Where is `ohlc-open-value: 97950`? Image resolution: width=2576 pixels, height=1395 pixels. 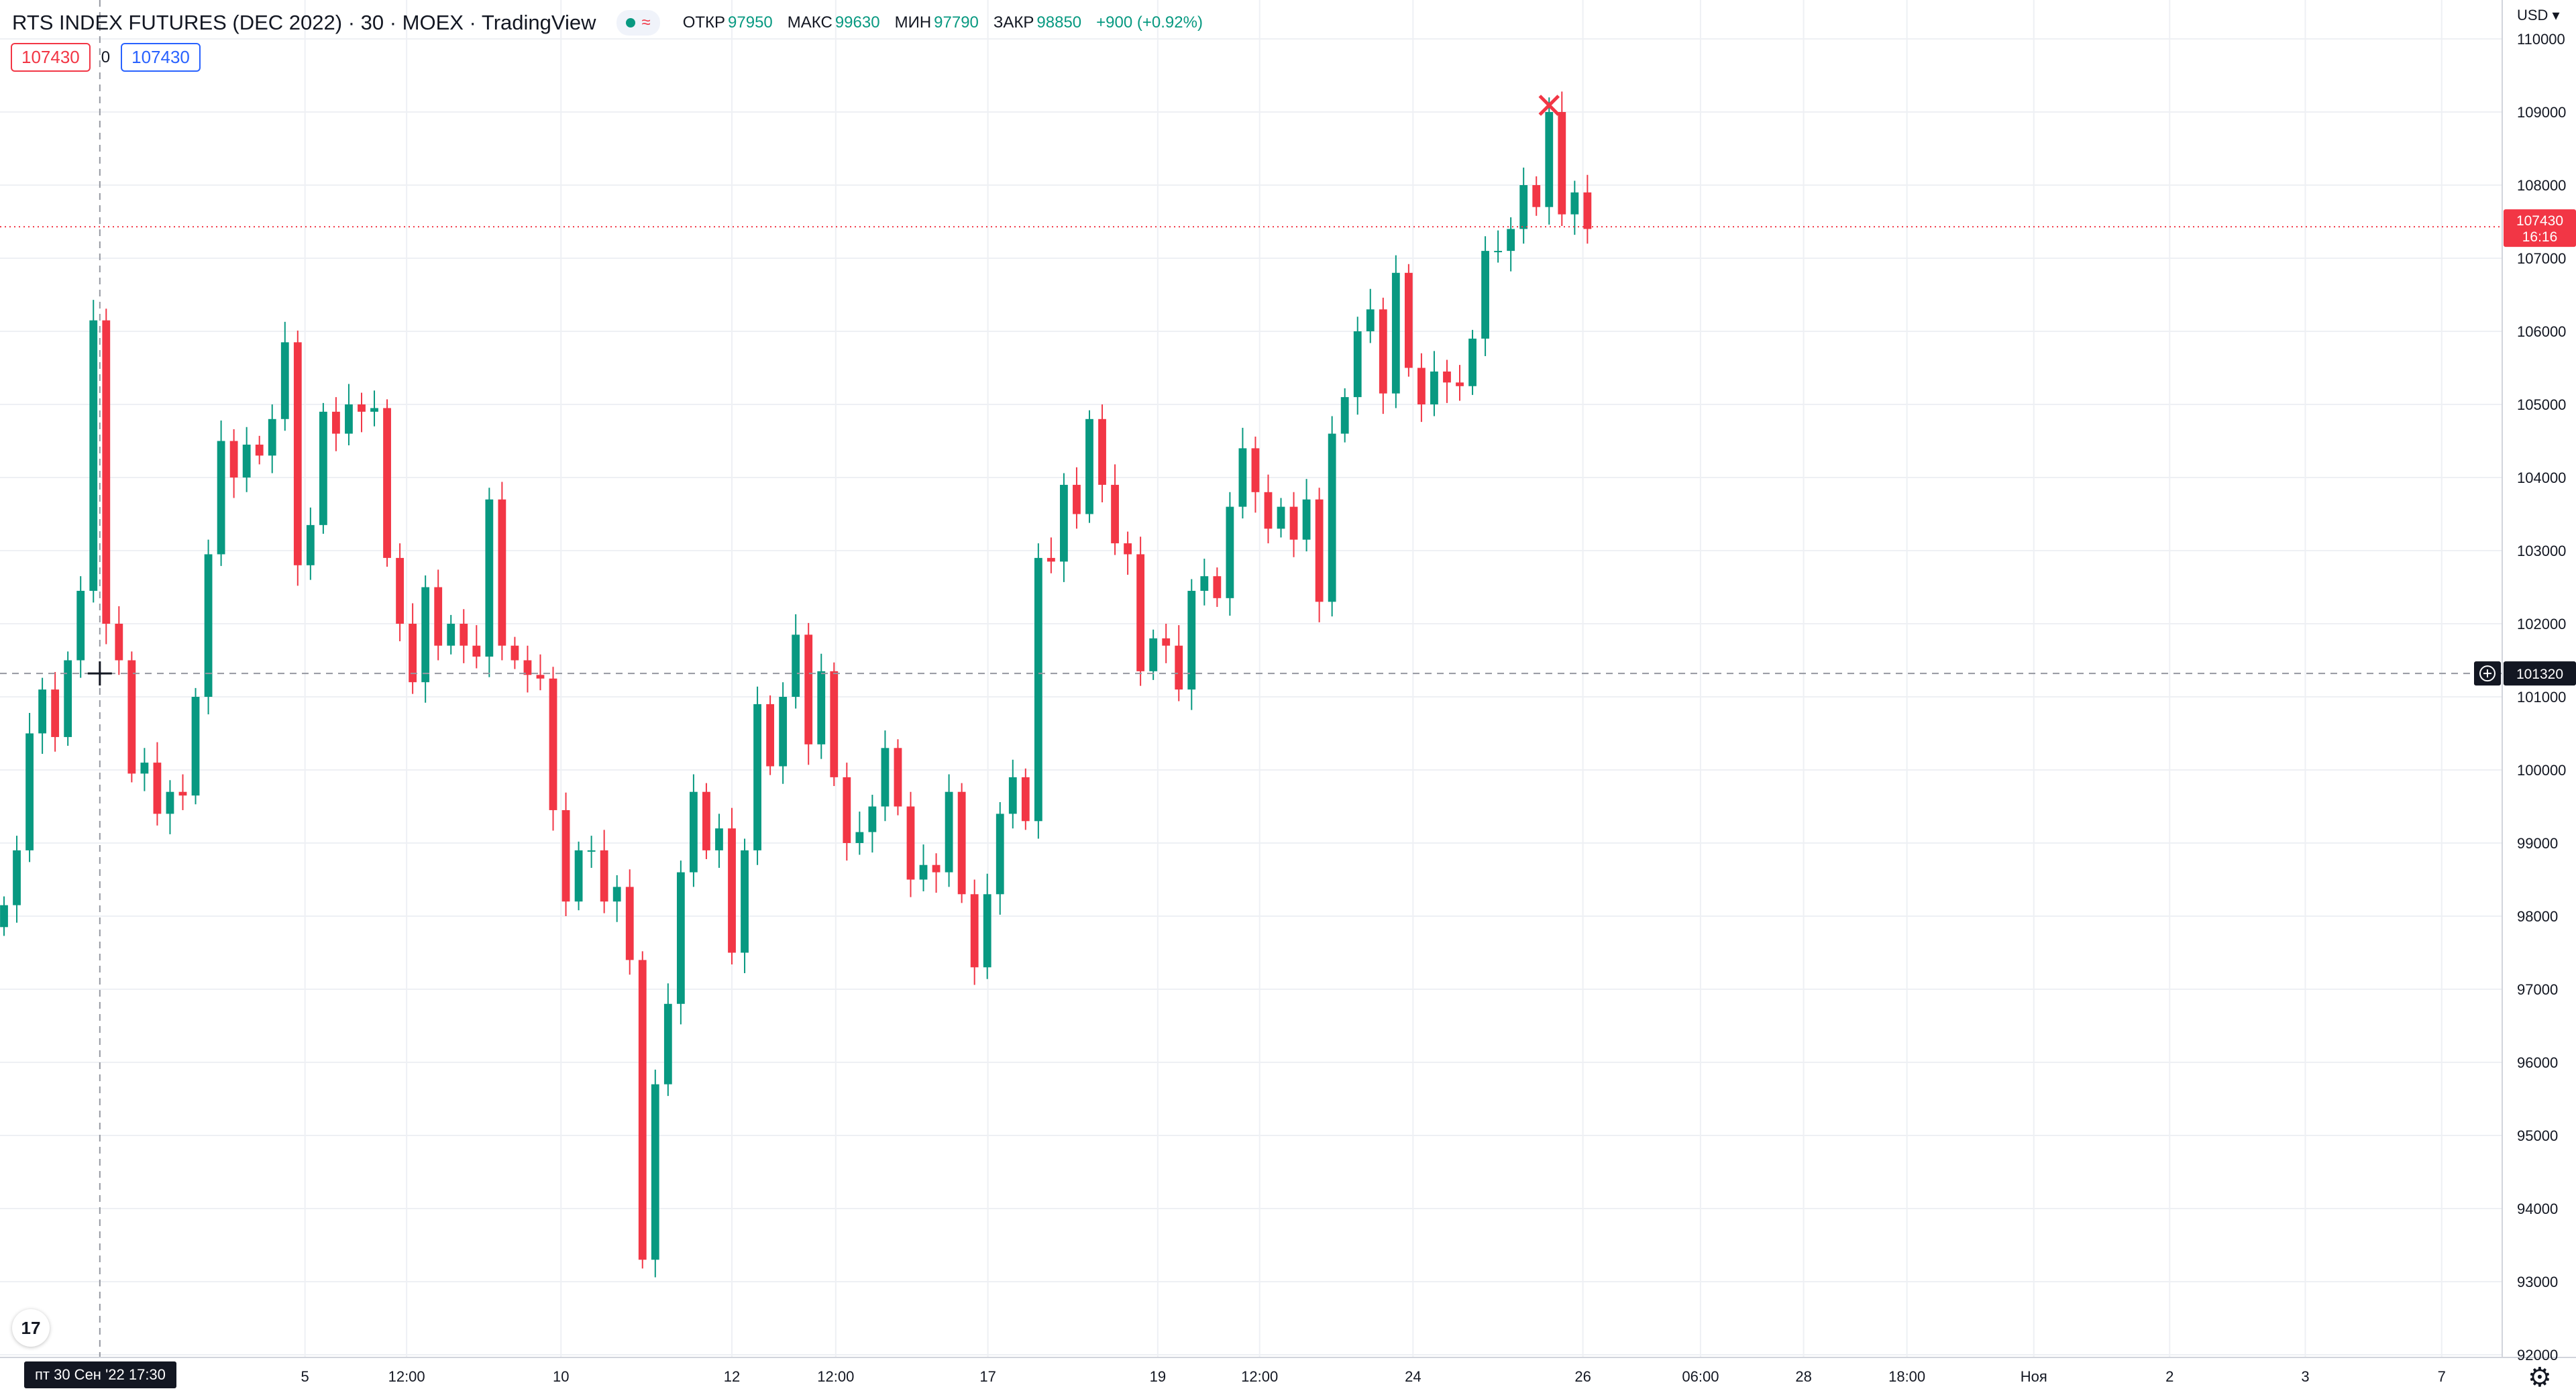 ohlc-open-value: 97950 is located at coordinates (750, 22).